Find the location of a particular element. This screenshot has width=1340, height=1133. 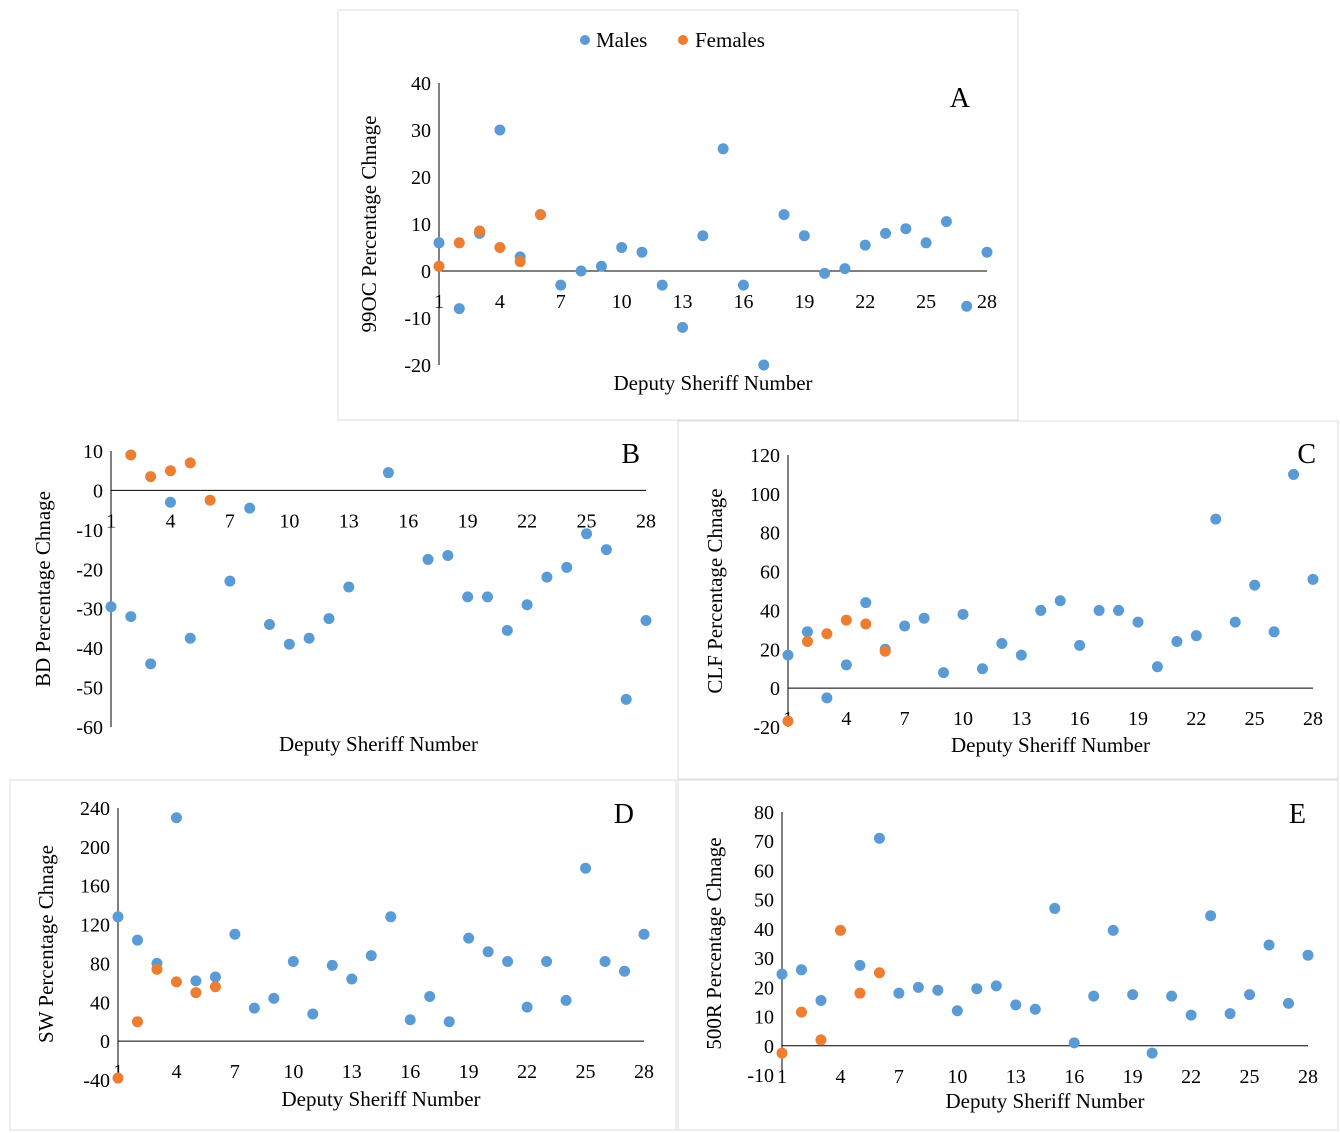

y-tick-label-c: 100 is located at coordinates (765, 495).